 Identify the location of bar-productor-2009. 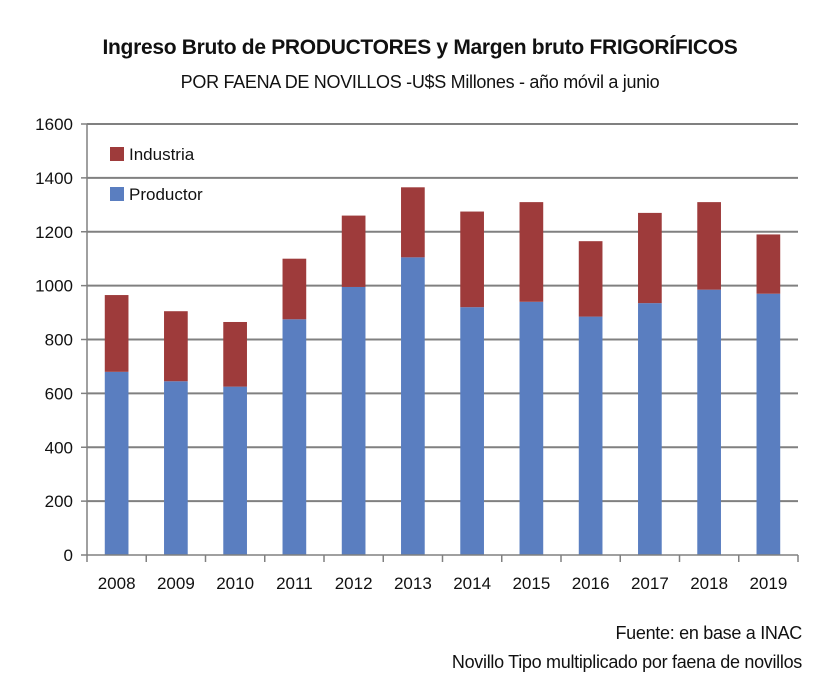
(176, 468).